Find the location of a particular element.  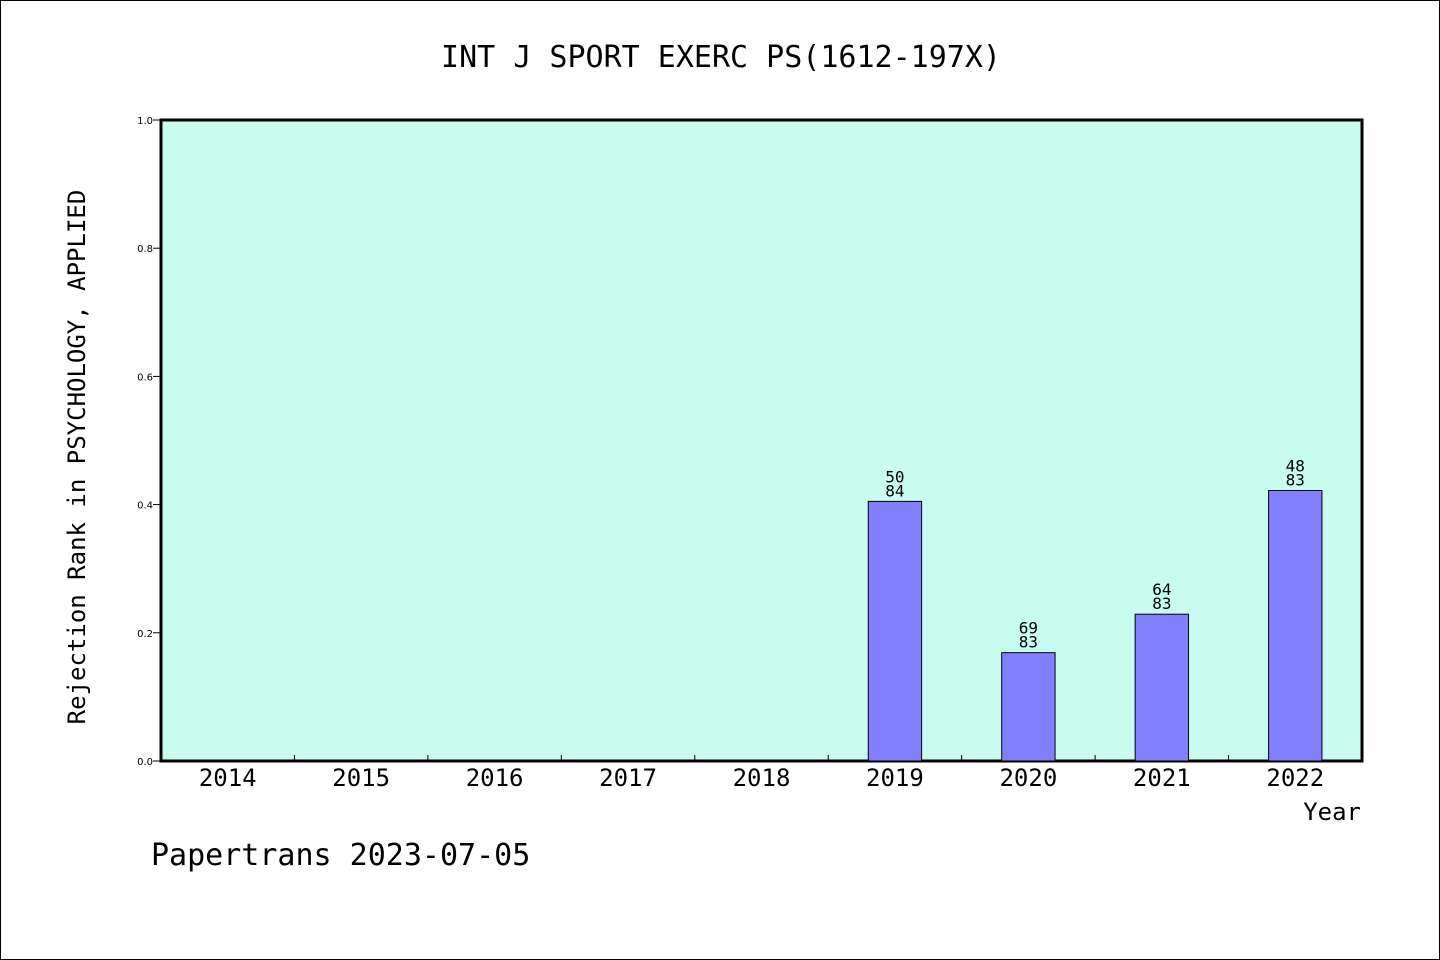

x-tick-label: 2017 is located at coordinates (628, 778).